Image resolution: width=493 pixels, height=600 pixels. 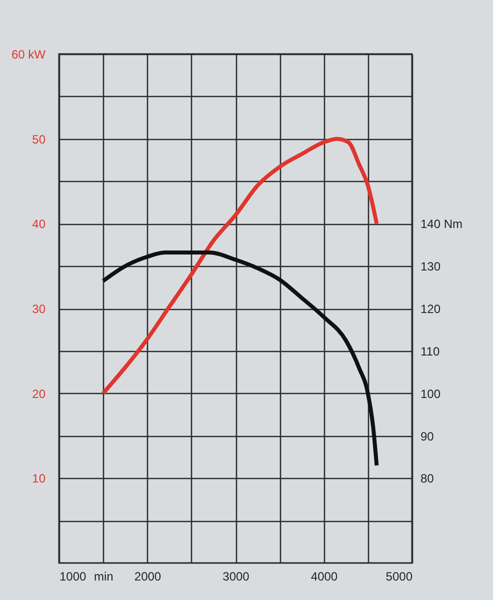 I want to click on x-tick-label: min, so click(x=104, y=577).